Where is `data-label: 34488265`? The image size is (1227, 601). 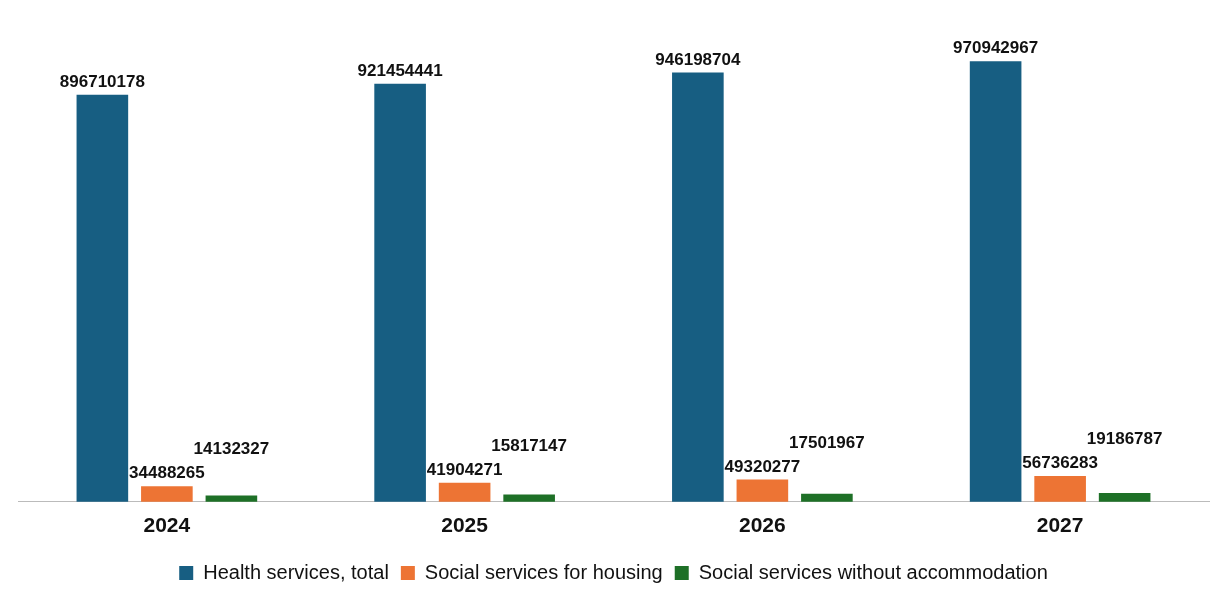 data-label: 34488265 is located at coordinates (167, 473).